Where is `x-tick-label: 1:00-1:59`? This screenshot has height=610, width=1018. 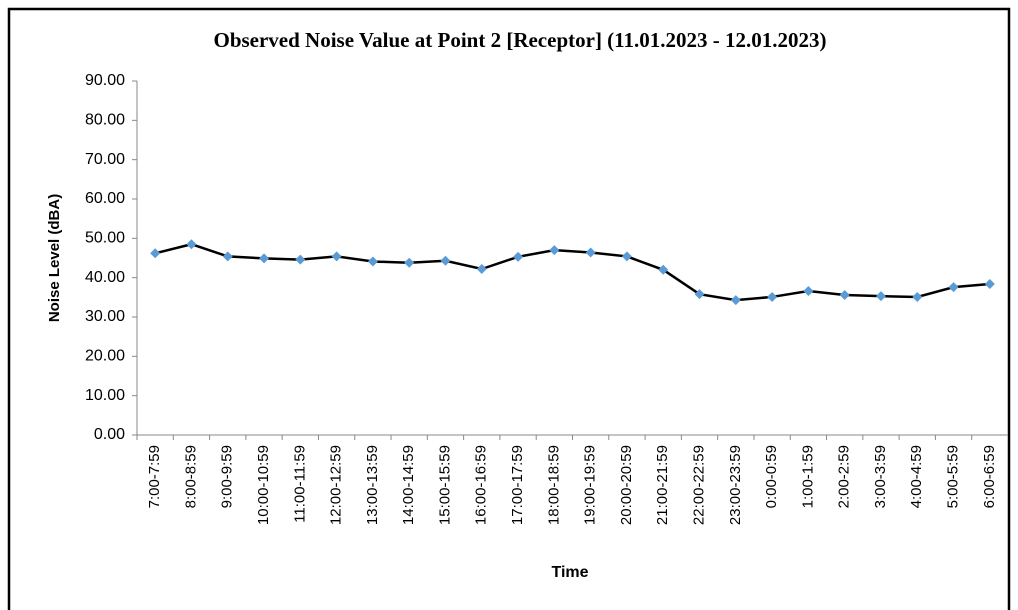
x-tick-label: 1:00-1:59 is located at coordinates (807, 476).